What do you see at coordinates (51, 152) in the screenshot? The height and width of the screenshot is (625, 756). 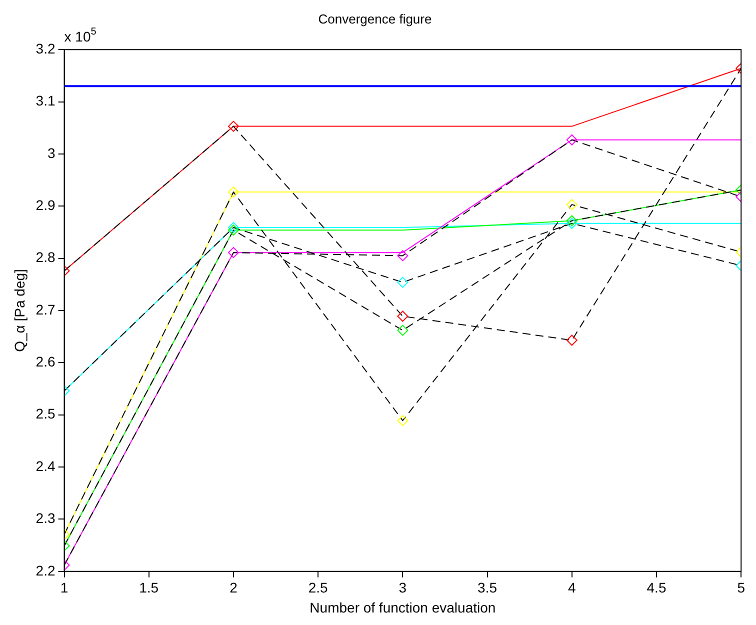 I see `y-tick-label: 3` at bounding box center [51, 152].